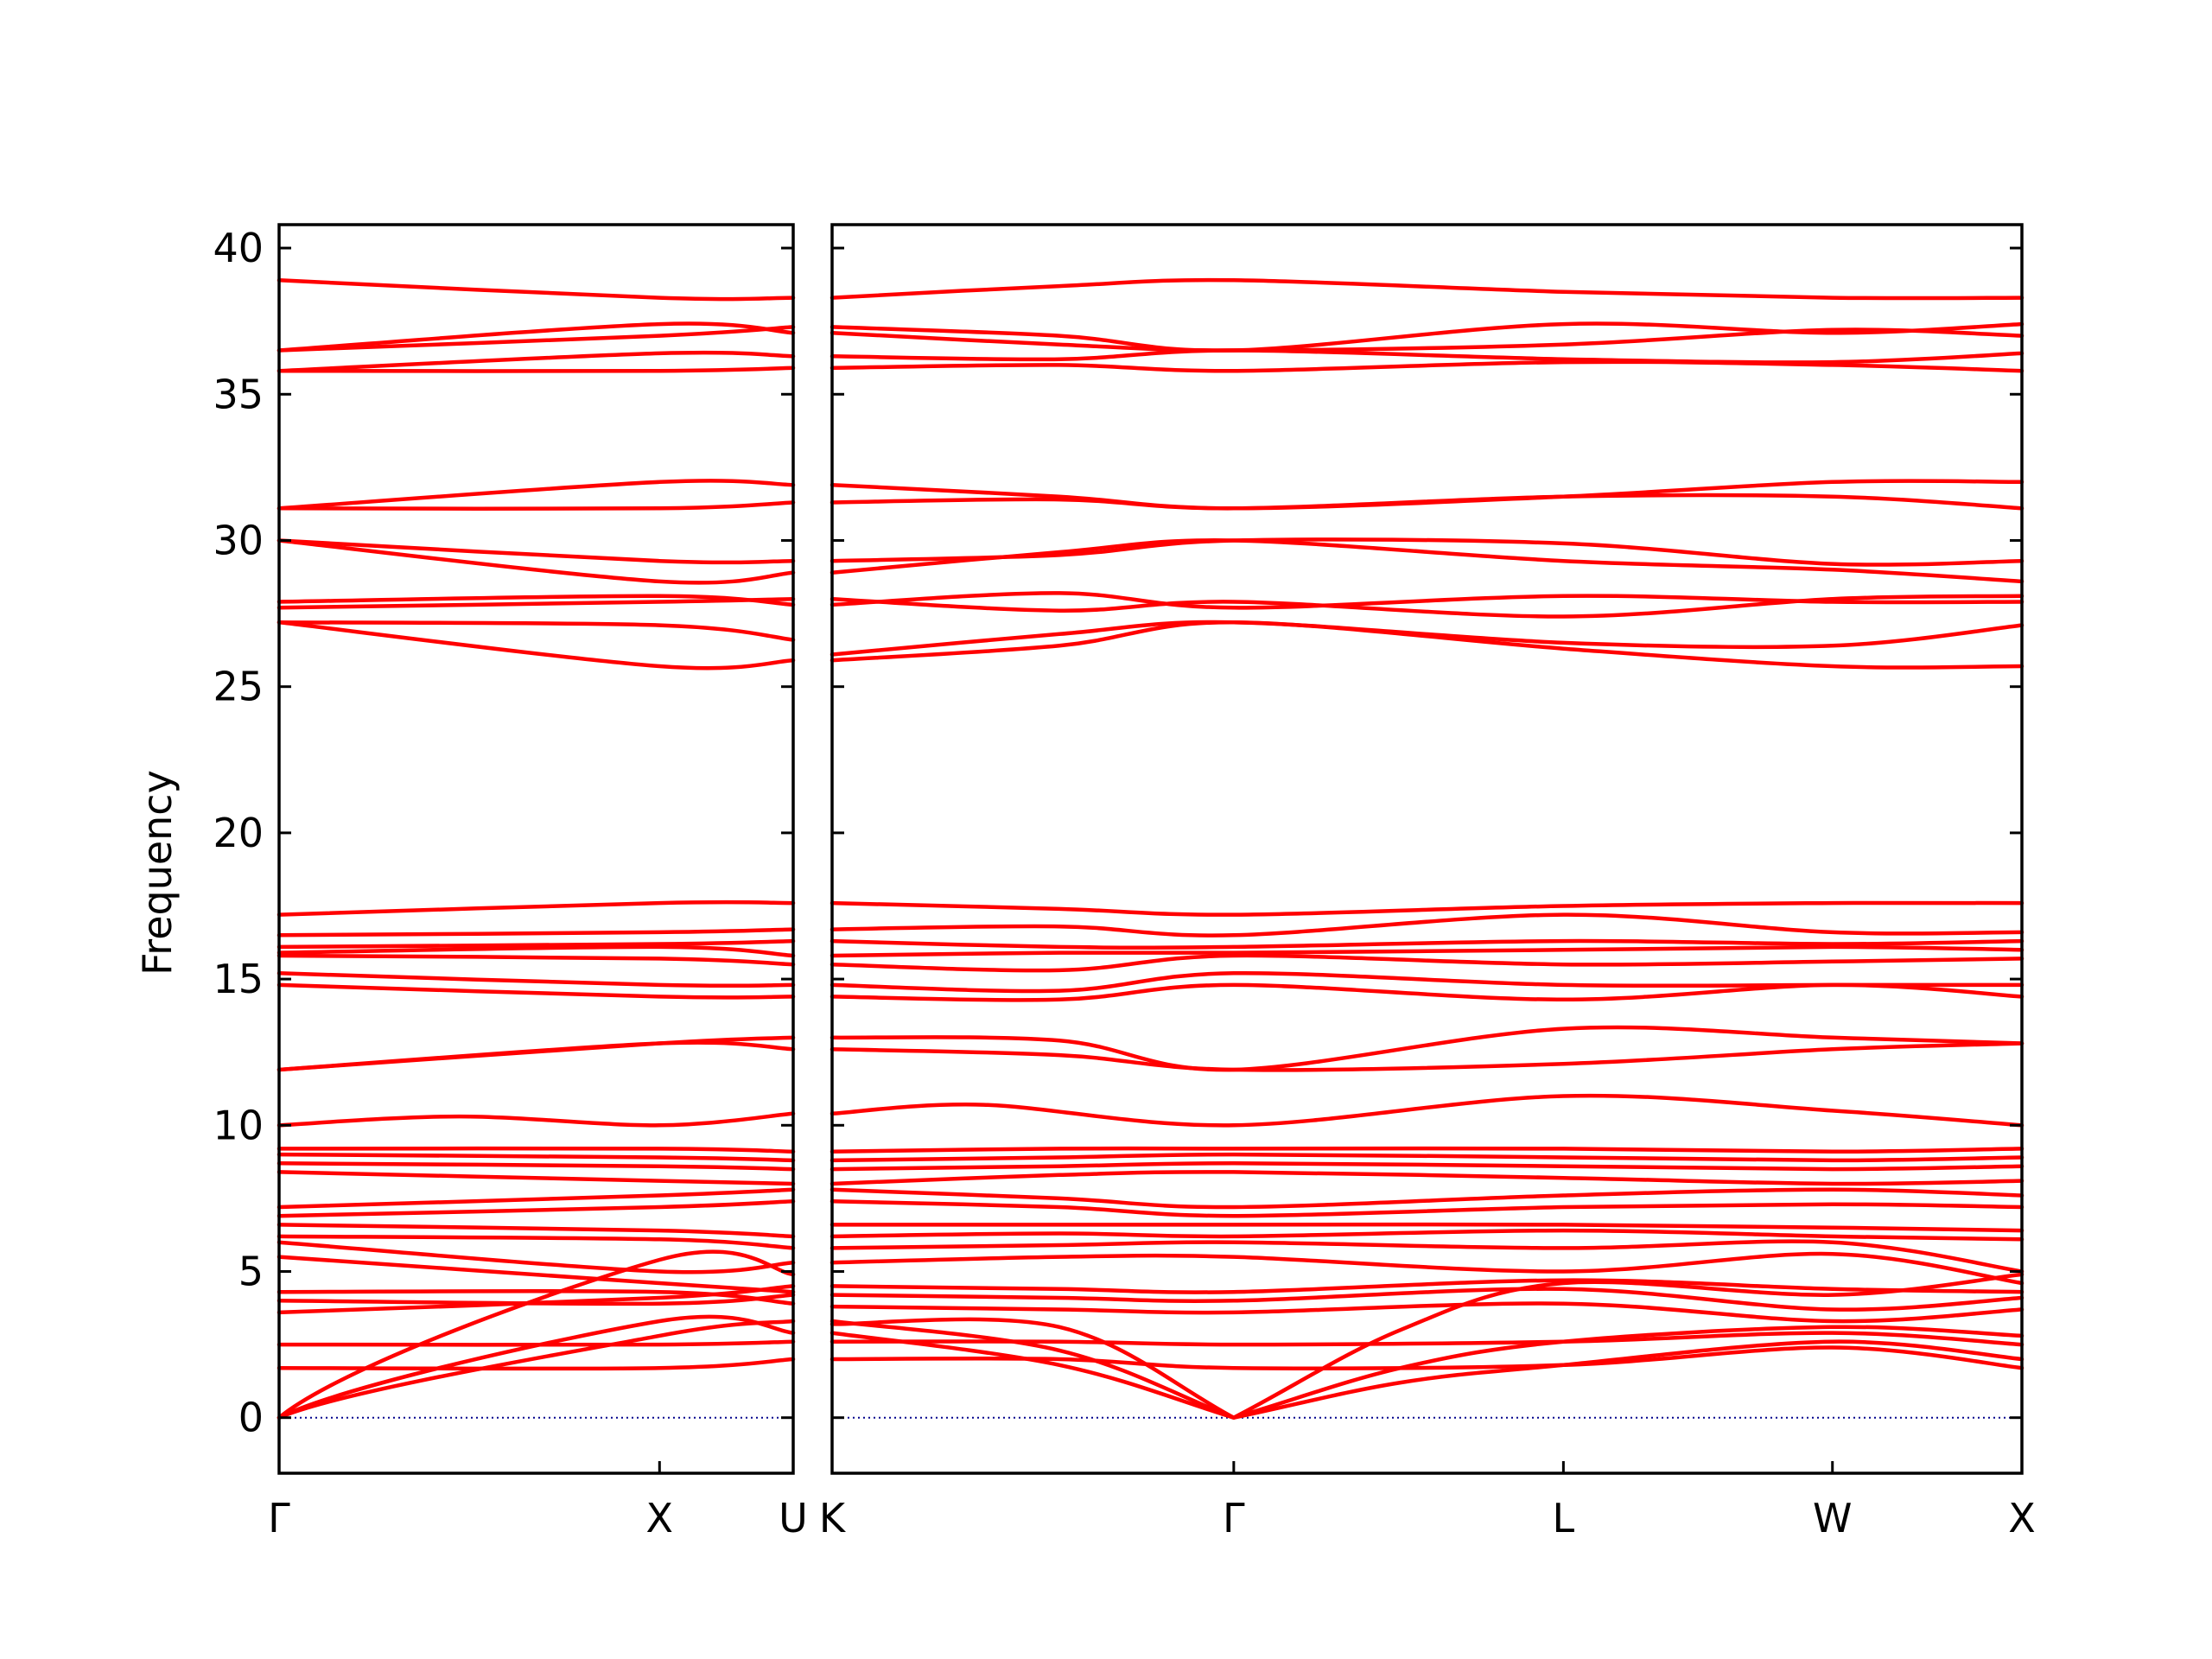  I want to click on y-tick-label: 10, so click(238, 1125).